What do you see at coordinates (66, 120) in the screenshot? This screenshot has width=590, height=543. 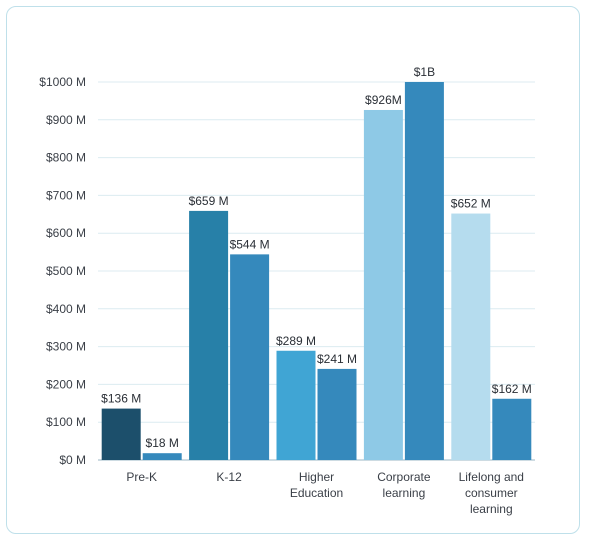 I see `y-tick-label: $900 M` at bounding box center [66, 120].